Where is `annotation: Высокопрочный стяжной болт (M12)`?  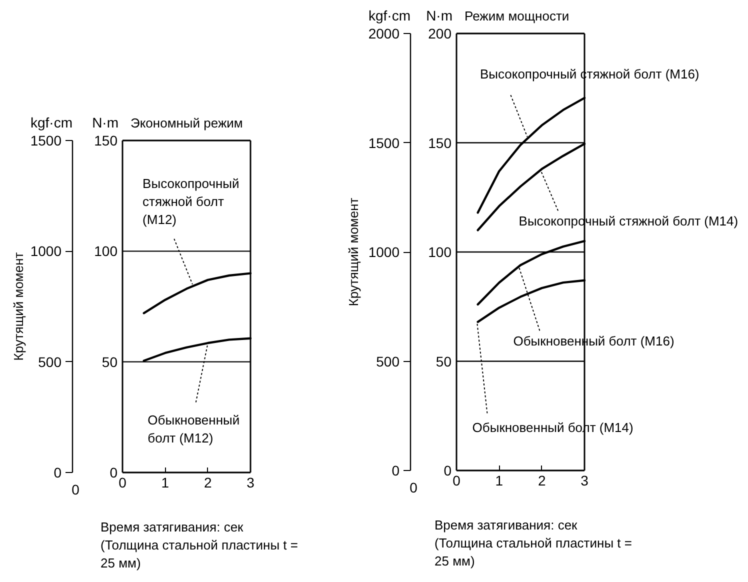
annotation: Высокопрочный стяжной болт (M12) is located at coordinates (191, 201).